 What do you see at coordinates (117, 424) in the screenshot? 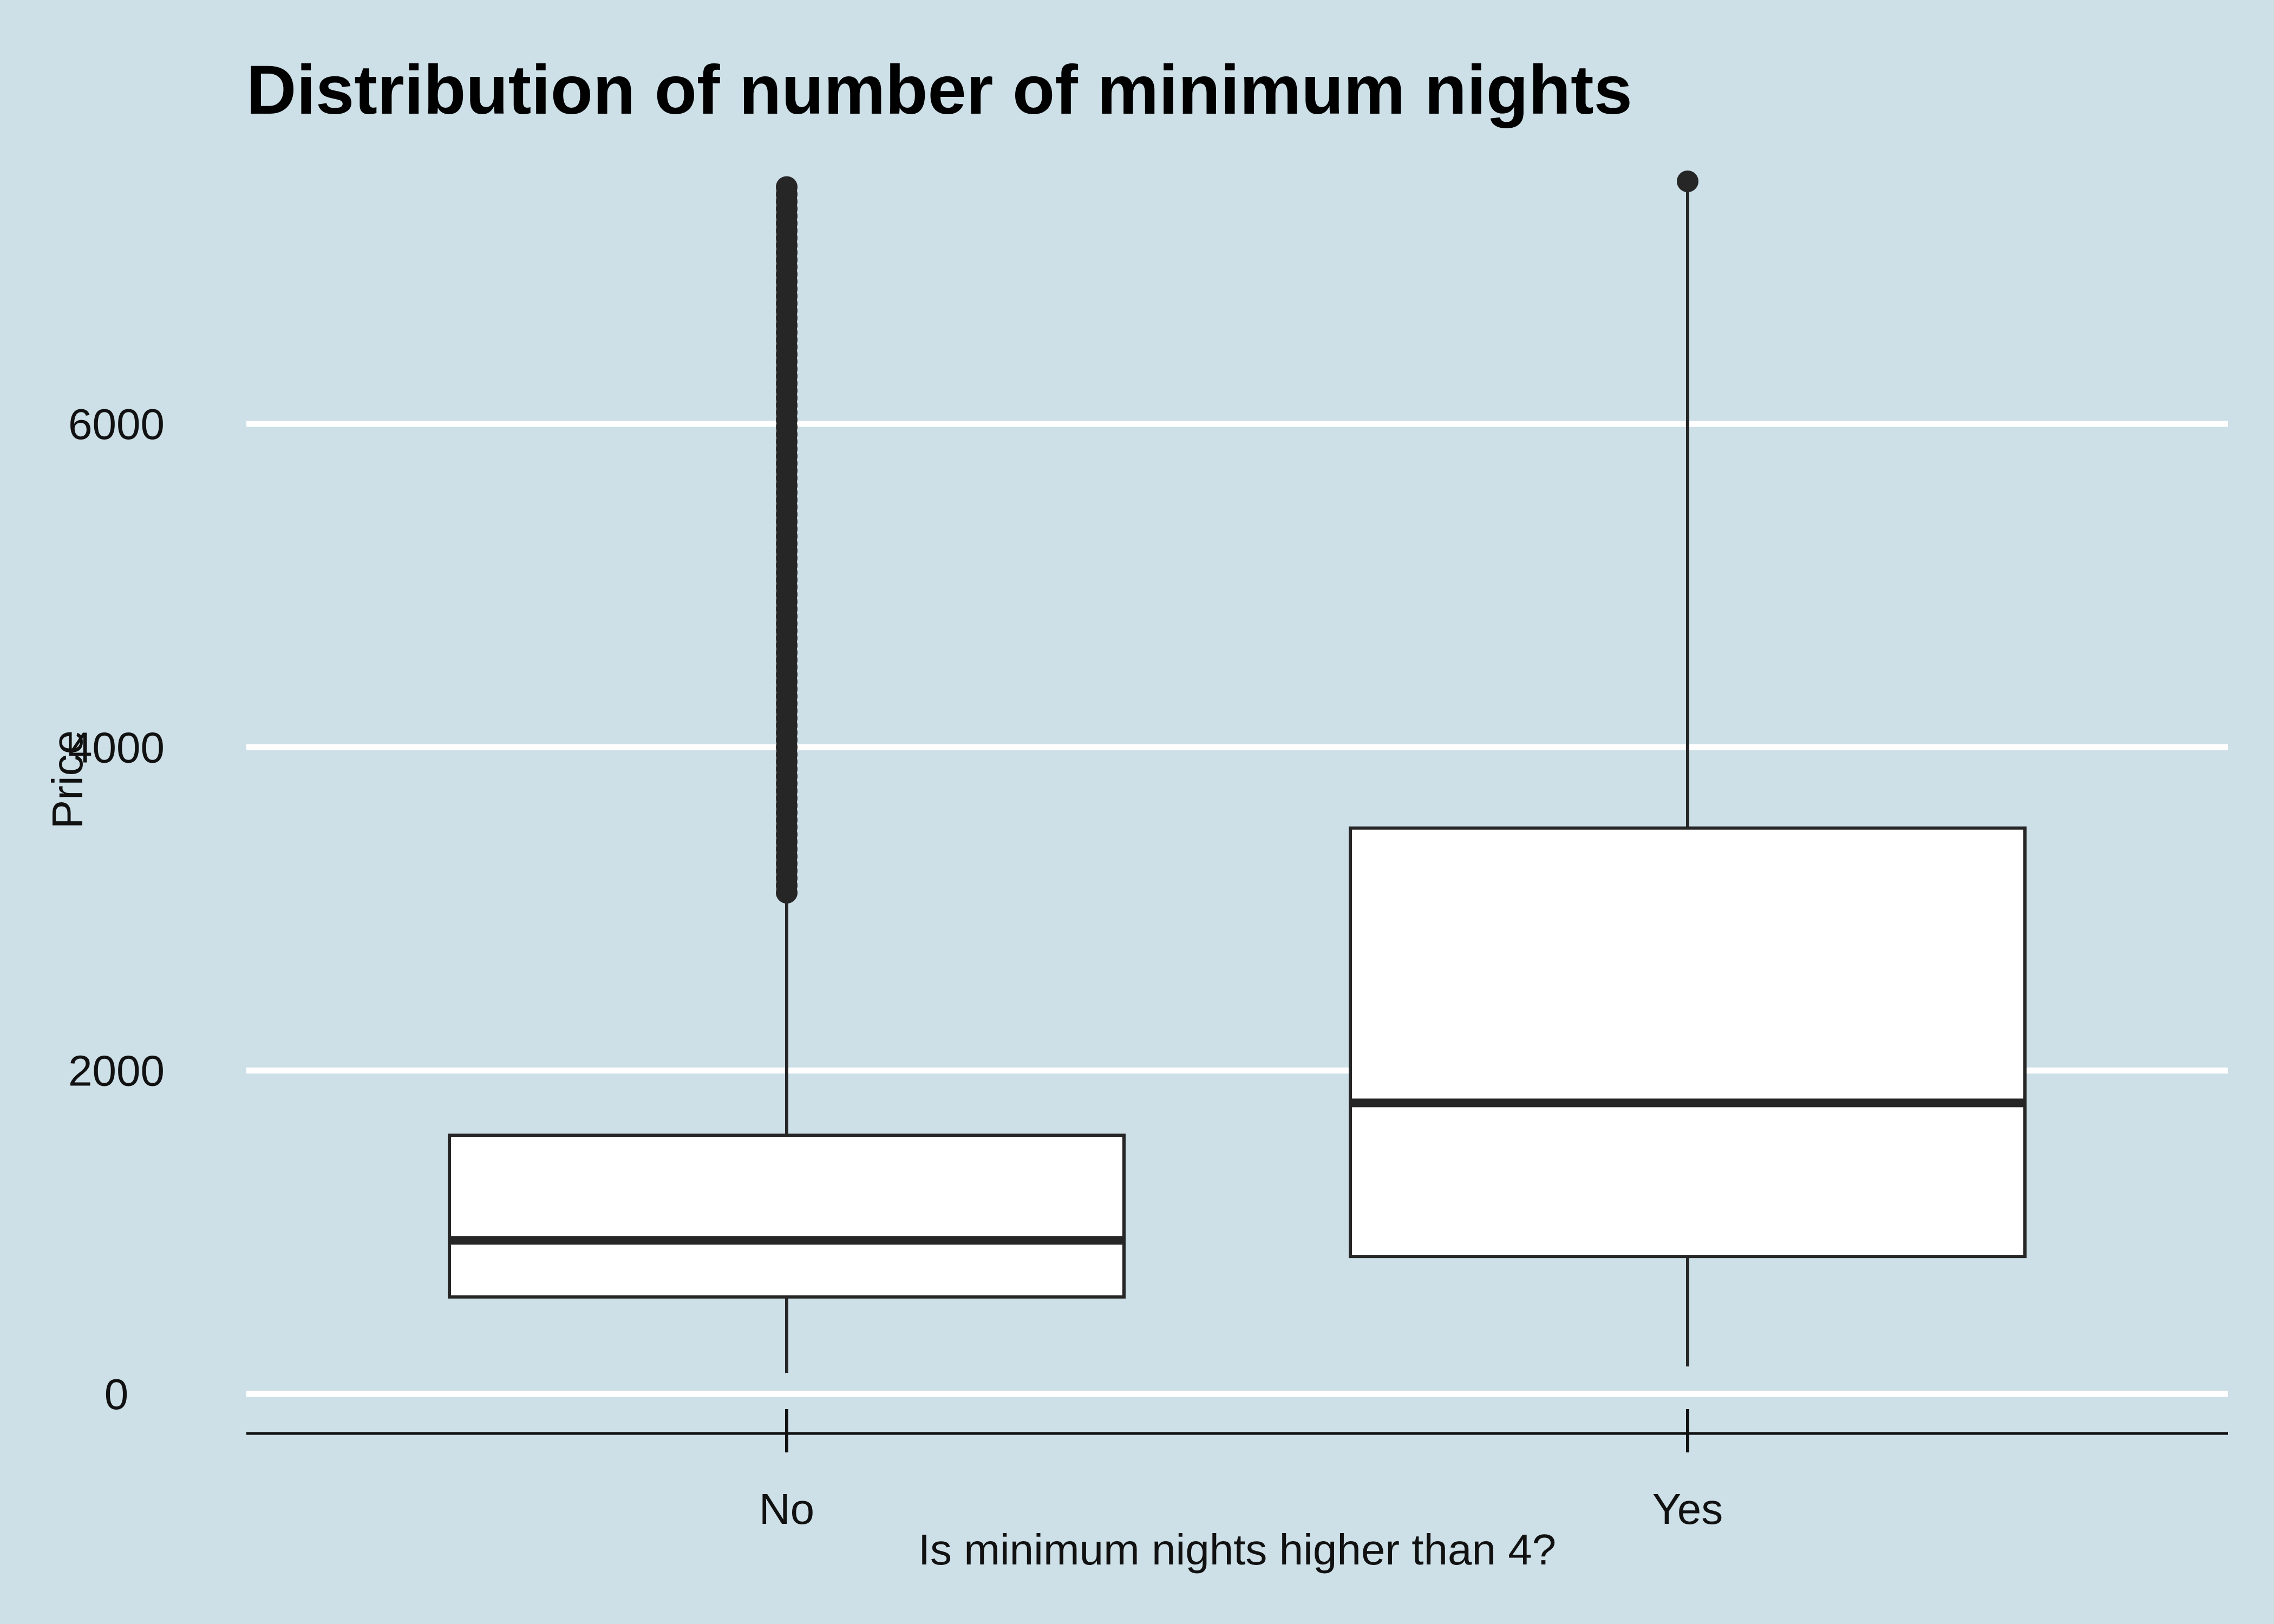
I see `y-tick-label-6000: 6000` at bounding box center [117, 424].